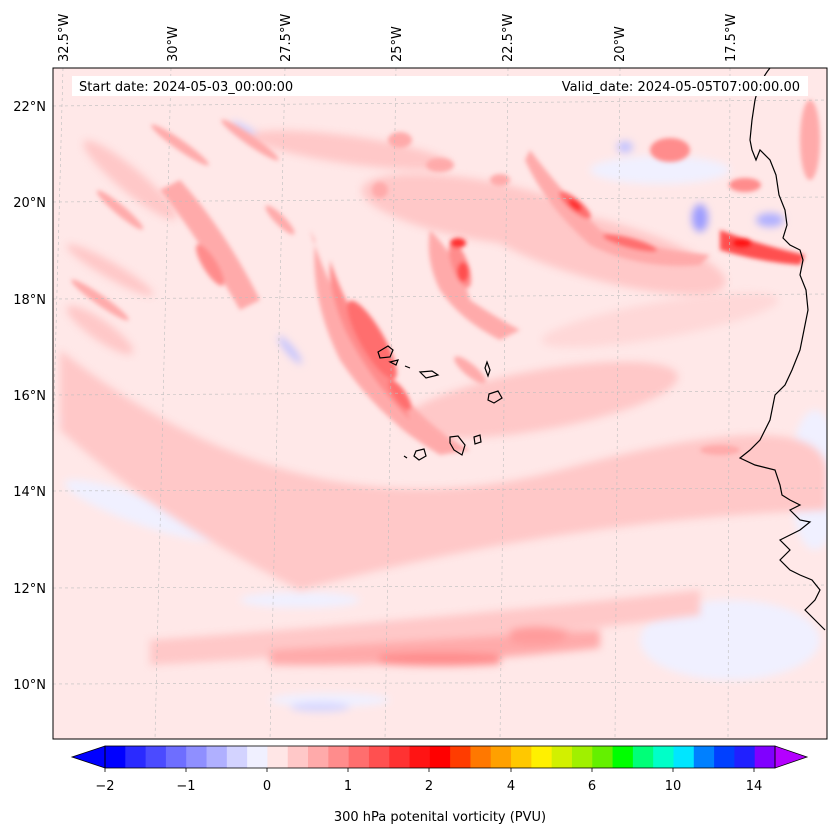 This screenshot has height=836, width=837. Describe the element at coordinates (286, 38) in the screenshot. I see `lon-label-27-5w: 27.5°W` at that location.